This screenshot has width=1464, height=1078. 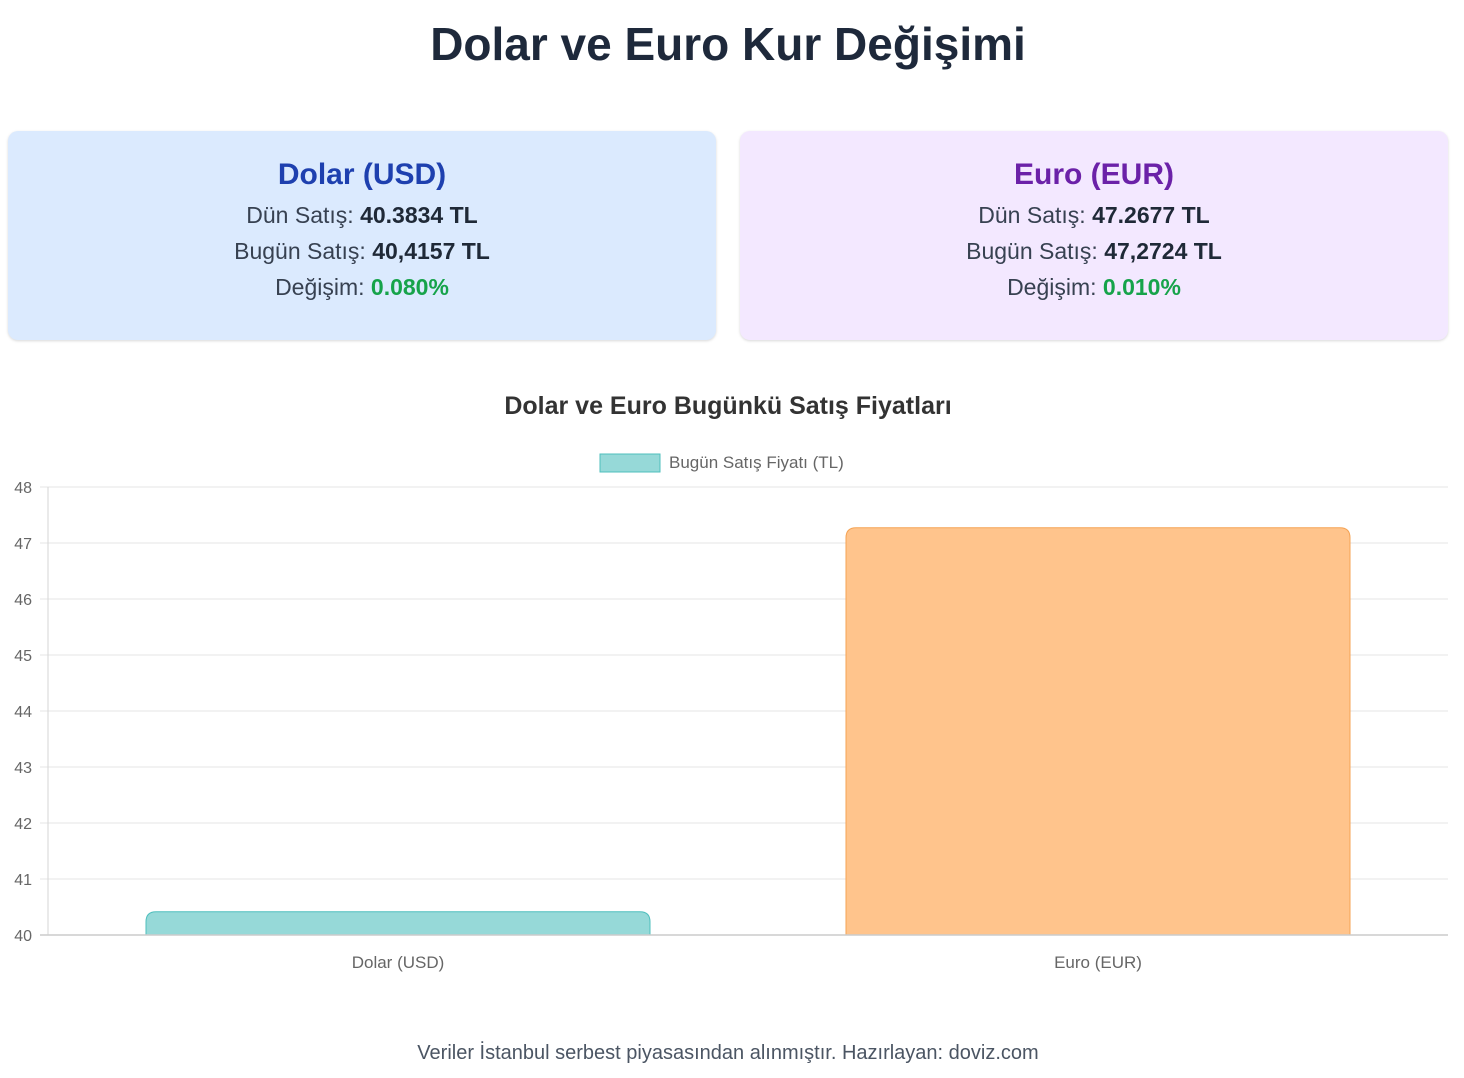 What do you see at coordinates (300, 215) in the screenshot?
I see `usd-yesterday-label: Dün Satış:` at bounding box center [300, 215].